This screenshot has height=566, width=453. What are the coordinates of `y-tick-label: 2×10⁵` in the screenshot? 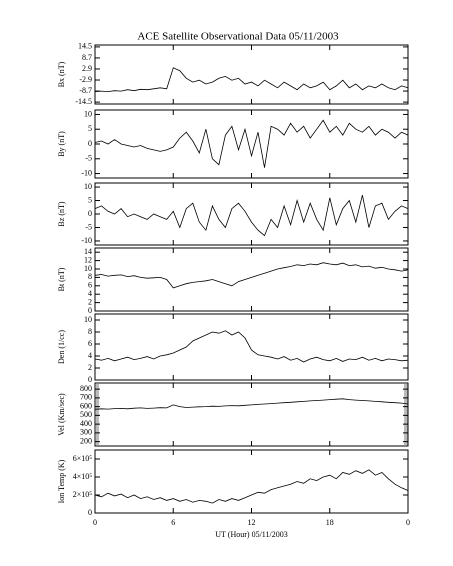 It's located at (83, 494).